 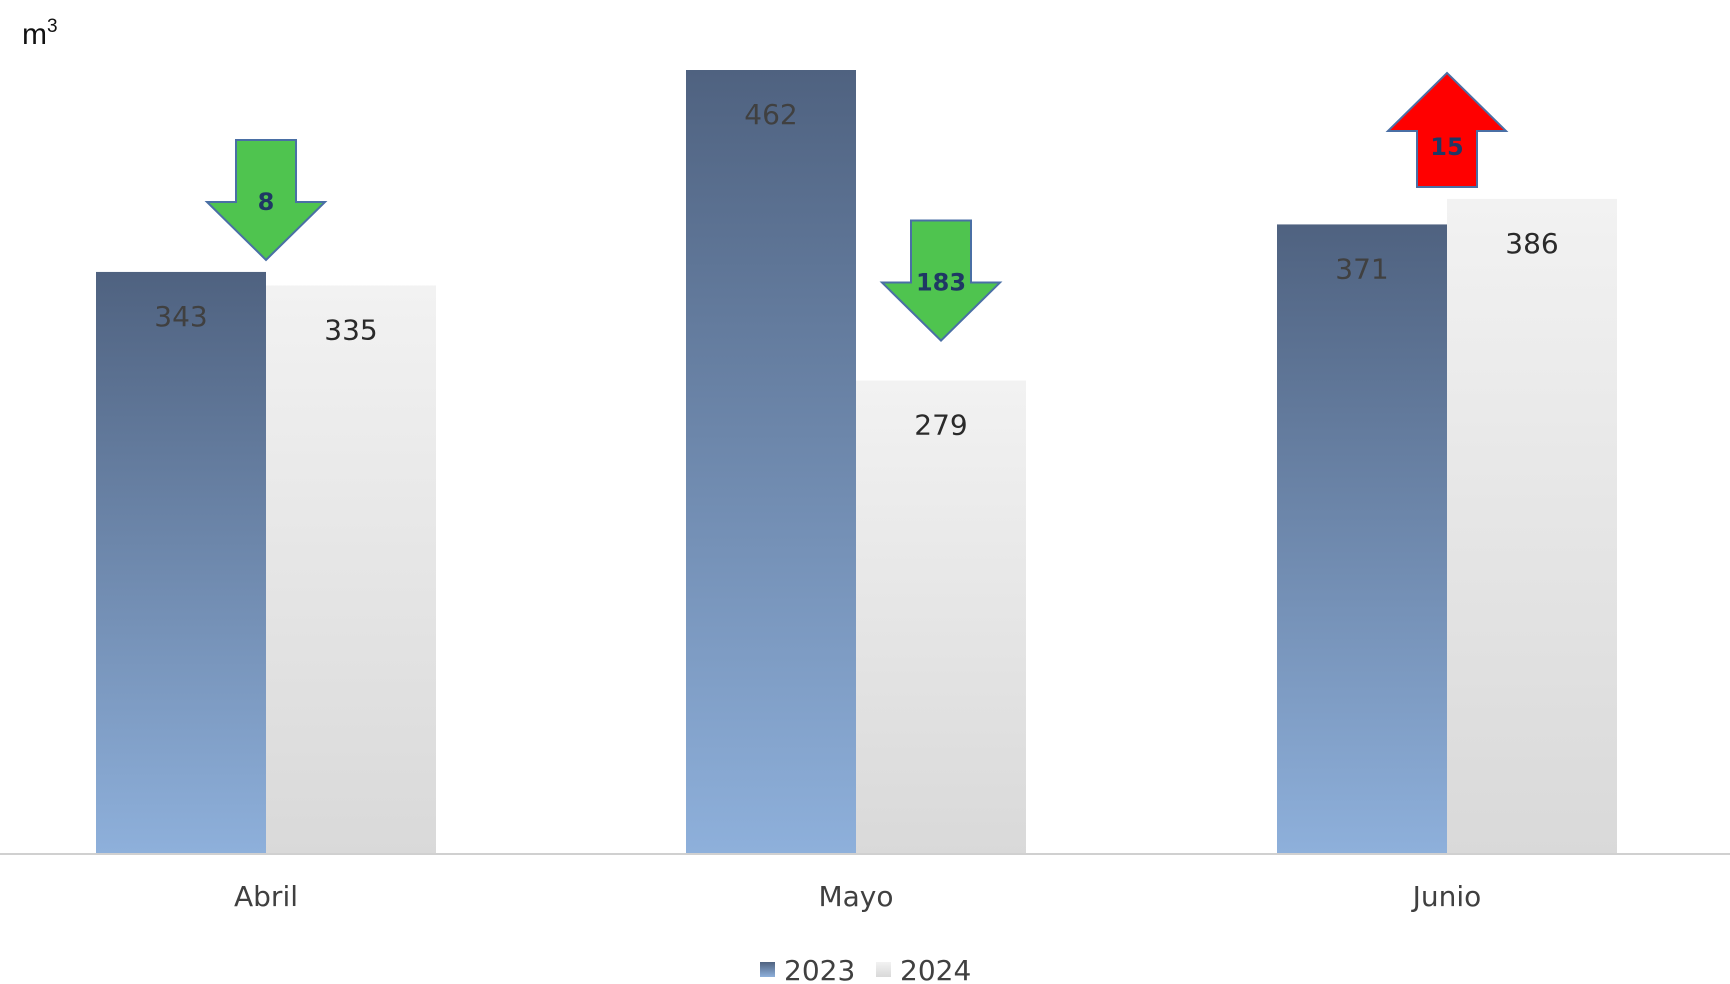 What do you see at coordinates (180, 316) in the screenshot?
I see `value-label-abril-2023: 343` at bounding box center [180, 316].